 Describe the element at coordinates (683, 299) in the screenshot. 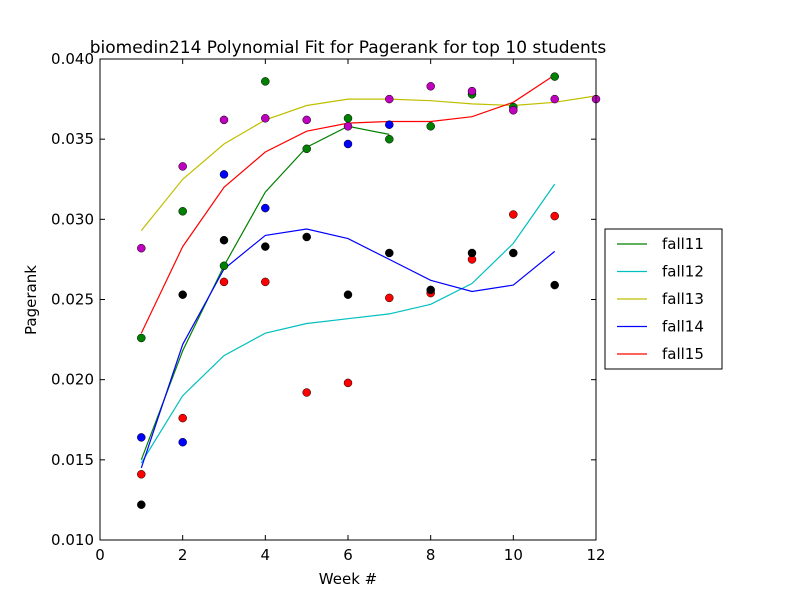

I see `legend-label-fall13: fall13` at that location.